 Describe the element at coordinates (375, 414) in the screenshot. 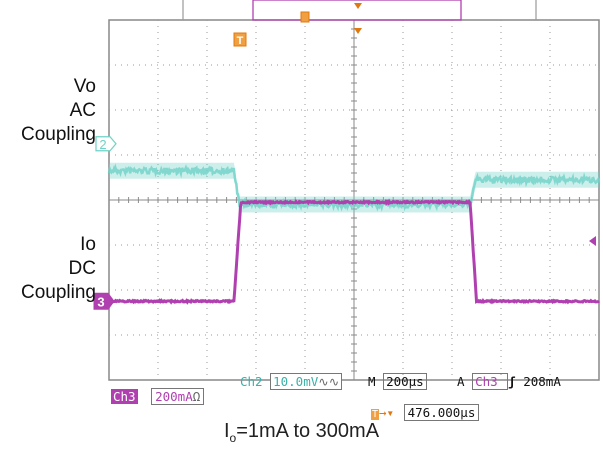

I see `trigger-position-icon: T` at that location.